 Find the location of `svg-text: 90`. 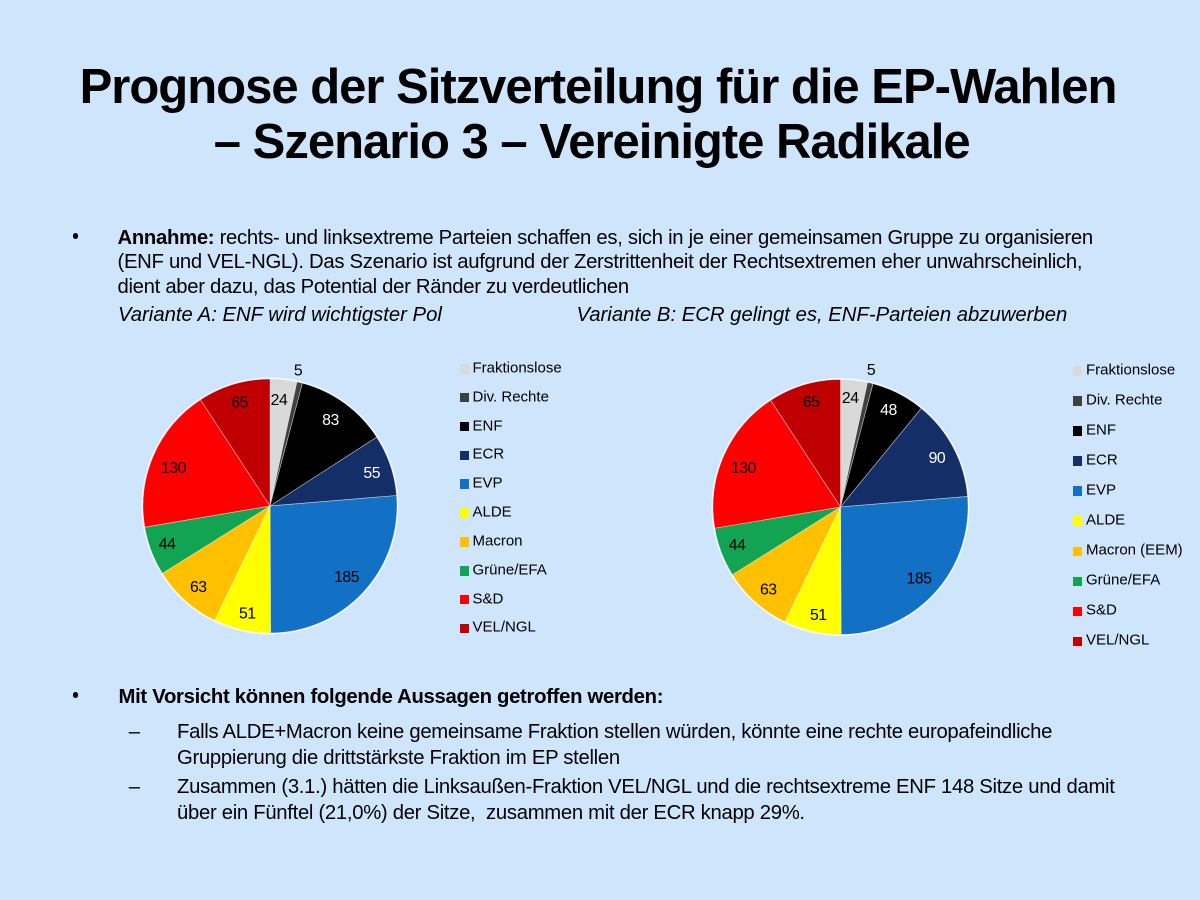

svg-text: 90 is located at coordinates (937, 458).